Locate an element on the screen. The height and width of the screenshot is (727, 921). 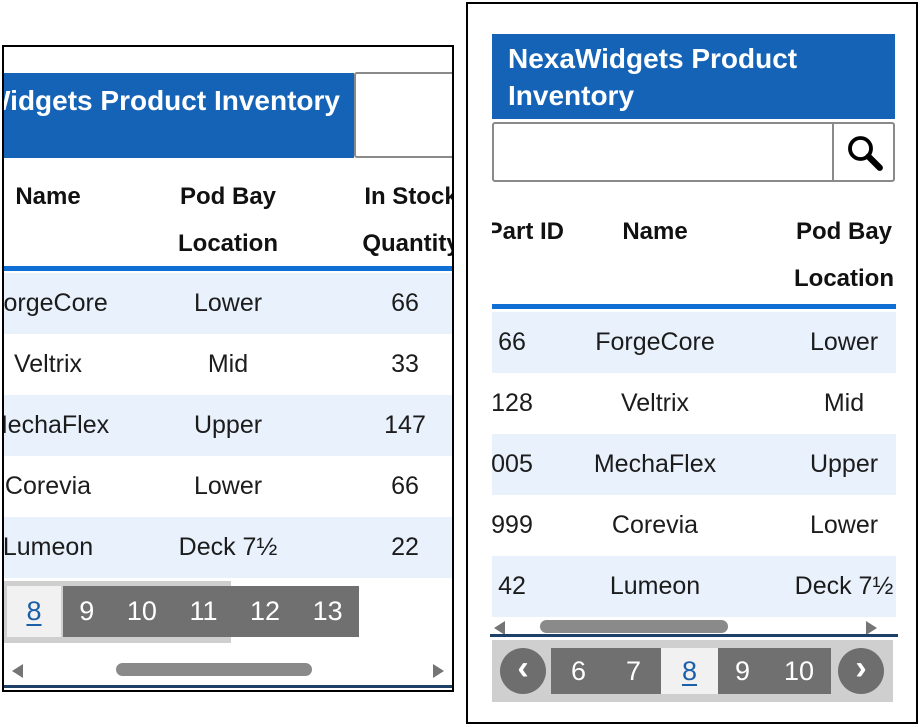
search-button is located at coordinates (864, 152).